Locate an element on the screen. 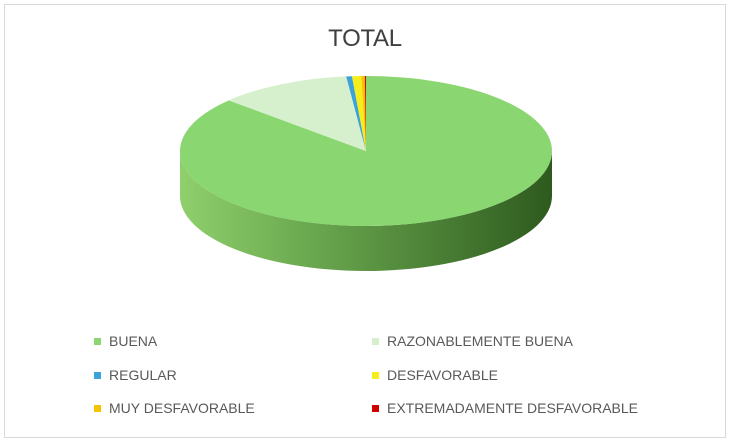  pie-slice-regular is located at coordinates (356, 113).